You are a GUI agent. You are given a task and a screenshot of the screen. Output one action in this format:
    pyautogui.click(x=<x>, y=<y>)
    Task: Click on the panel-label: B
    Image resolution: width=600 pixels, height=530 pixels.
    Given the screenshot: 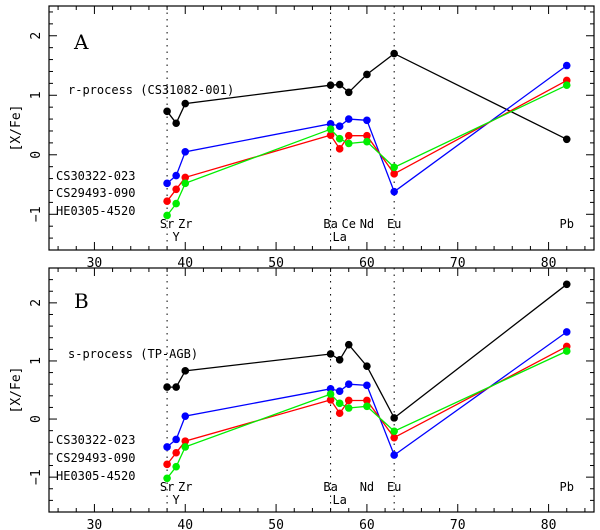 What is the action you would take?
    pyautogui.click(x=81, y=301)
    